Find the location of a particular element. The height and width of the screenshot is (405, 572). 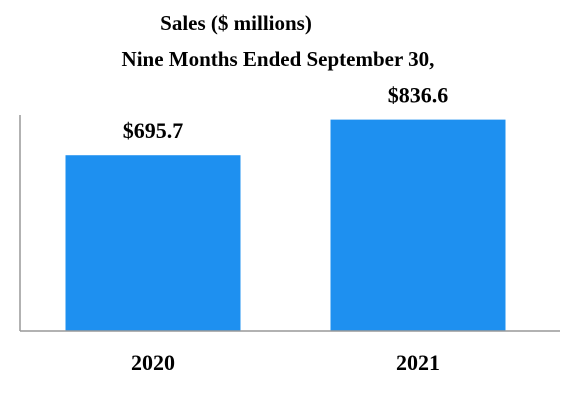

bar-2020 is located at coordinates (153, 243).